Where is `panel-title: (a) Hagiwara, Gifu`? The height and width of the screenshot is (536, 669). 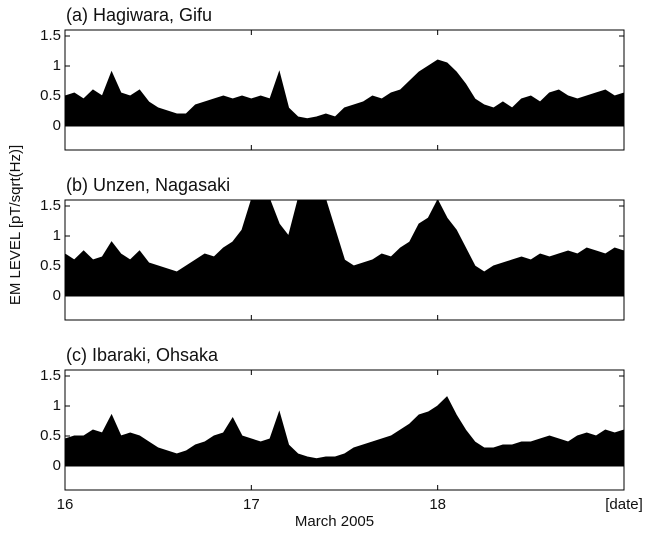
panel-title: (a) Hagiwara, Gifu is located at coordinates (139, 15).